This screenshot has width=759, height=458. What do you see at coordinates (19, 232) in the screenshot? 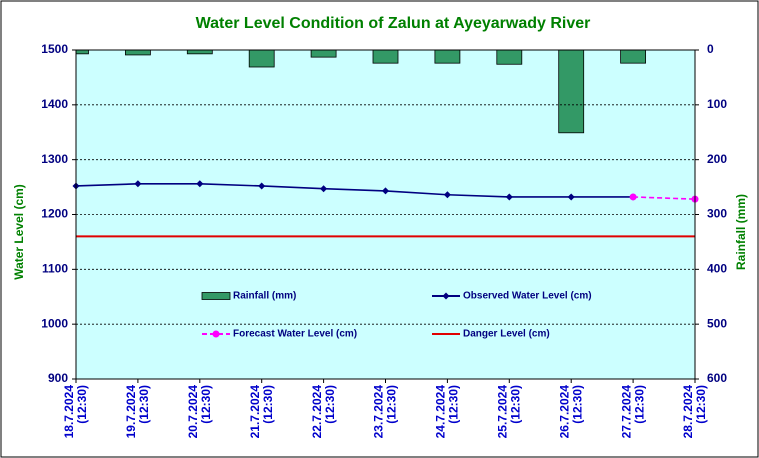
I see `y-axis-label: Water Level (cm)` at bounding box center [19, 232].